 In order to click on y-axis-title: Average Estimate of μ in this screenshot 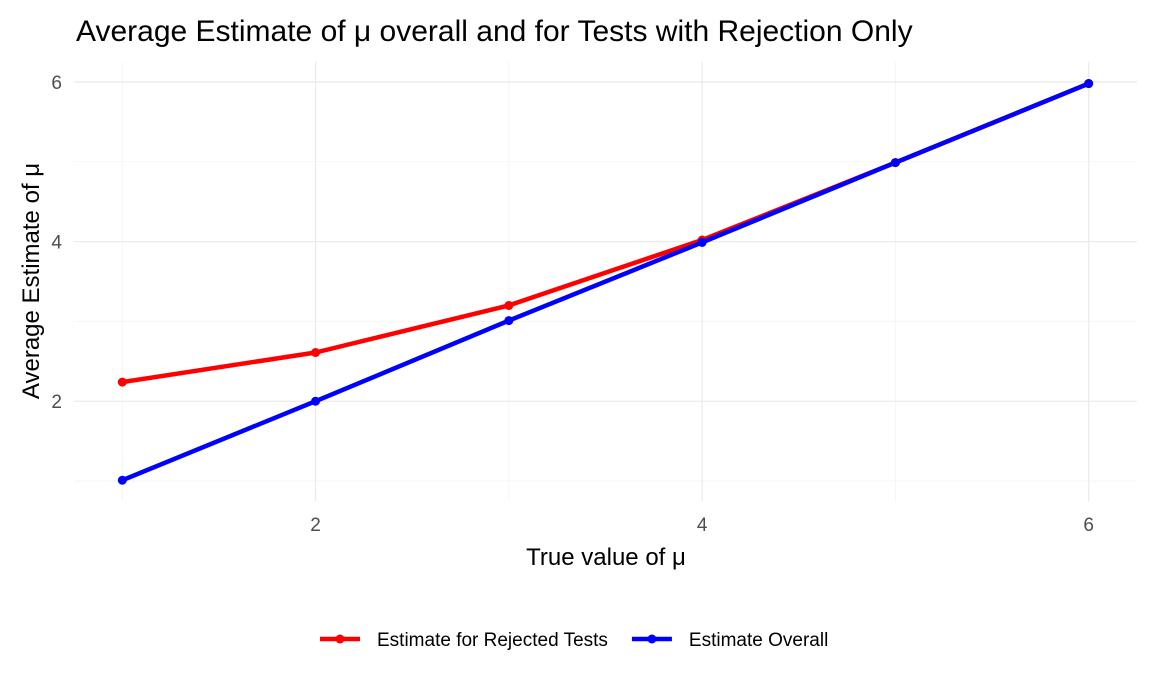, I will do `click(31, 281)`.